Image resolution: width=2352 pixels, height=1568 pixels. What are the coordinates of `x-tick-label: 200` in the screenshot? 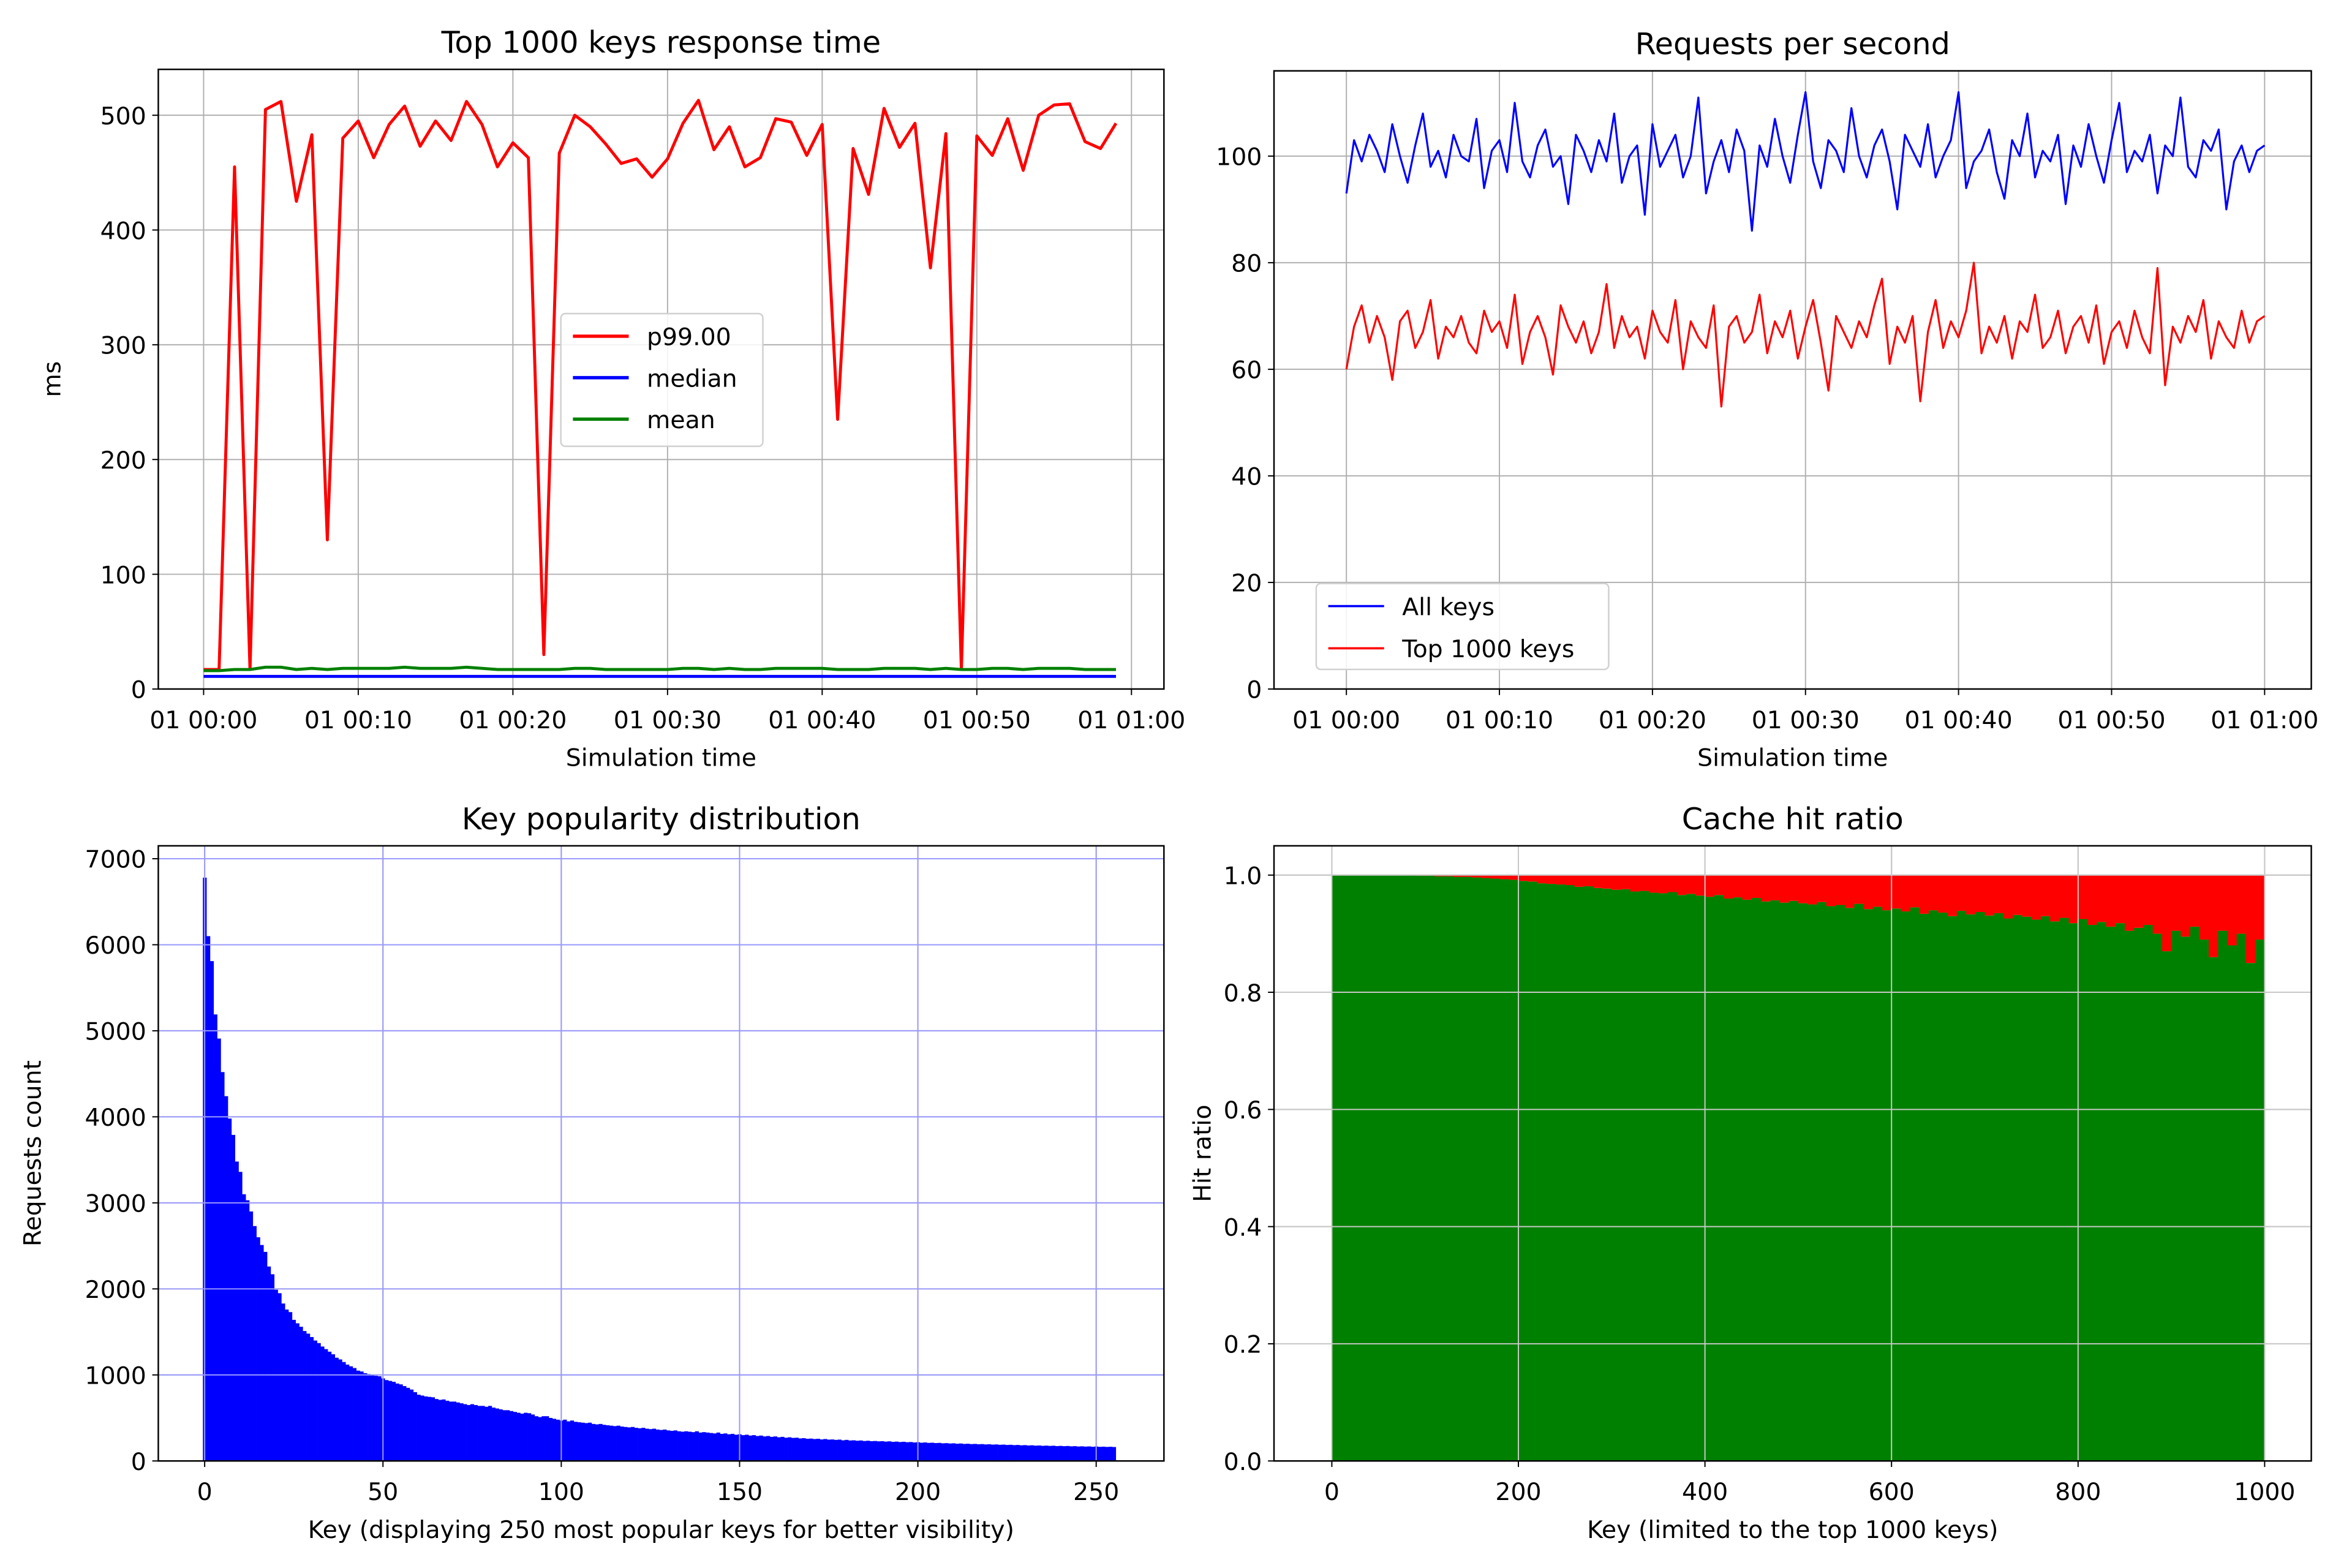 It's located at (918, 1492).